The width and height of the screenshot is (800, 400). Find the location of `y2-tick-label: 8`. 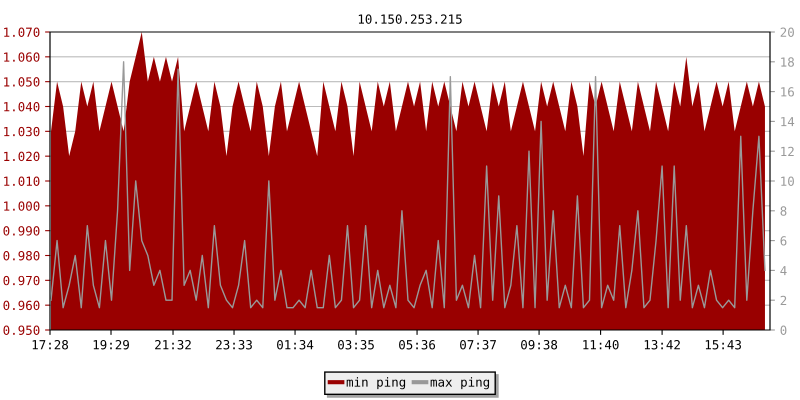

y2-tick-label: 8 is located at coordinates (783, 211).